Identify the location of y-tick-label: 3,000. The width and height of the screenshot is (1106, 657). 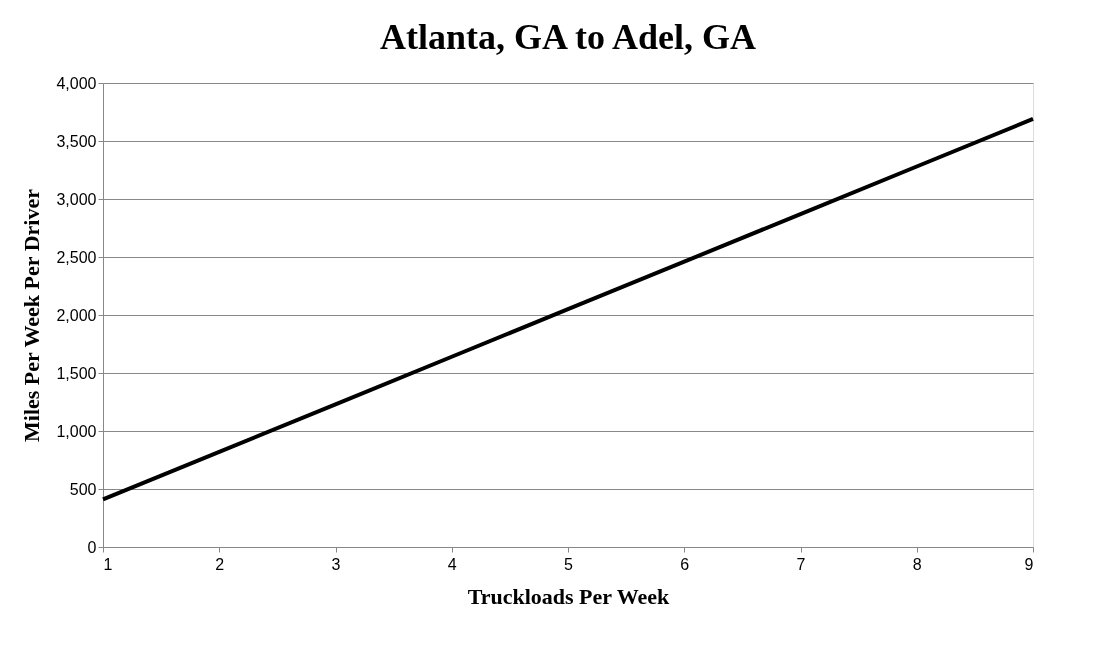
(76, 199).